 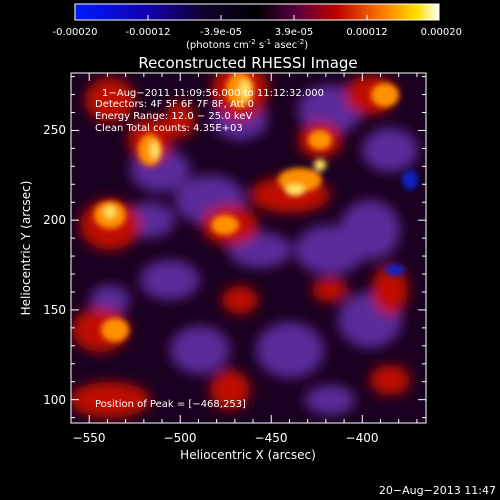 What do you see at coordinates (441, 32) in the screenshot?
I see `colorbar-tick-label-6: 0.00020` at bounding box center [441, 32].